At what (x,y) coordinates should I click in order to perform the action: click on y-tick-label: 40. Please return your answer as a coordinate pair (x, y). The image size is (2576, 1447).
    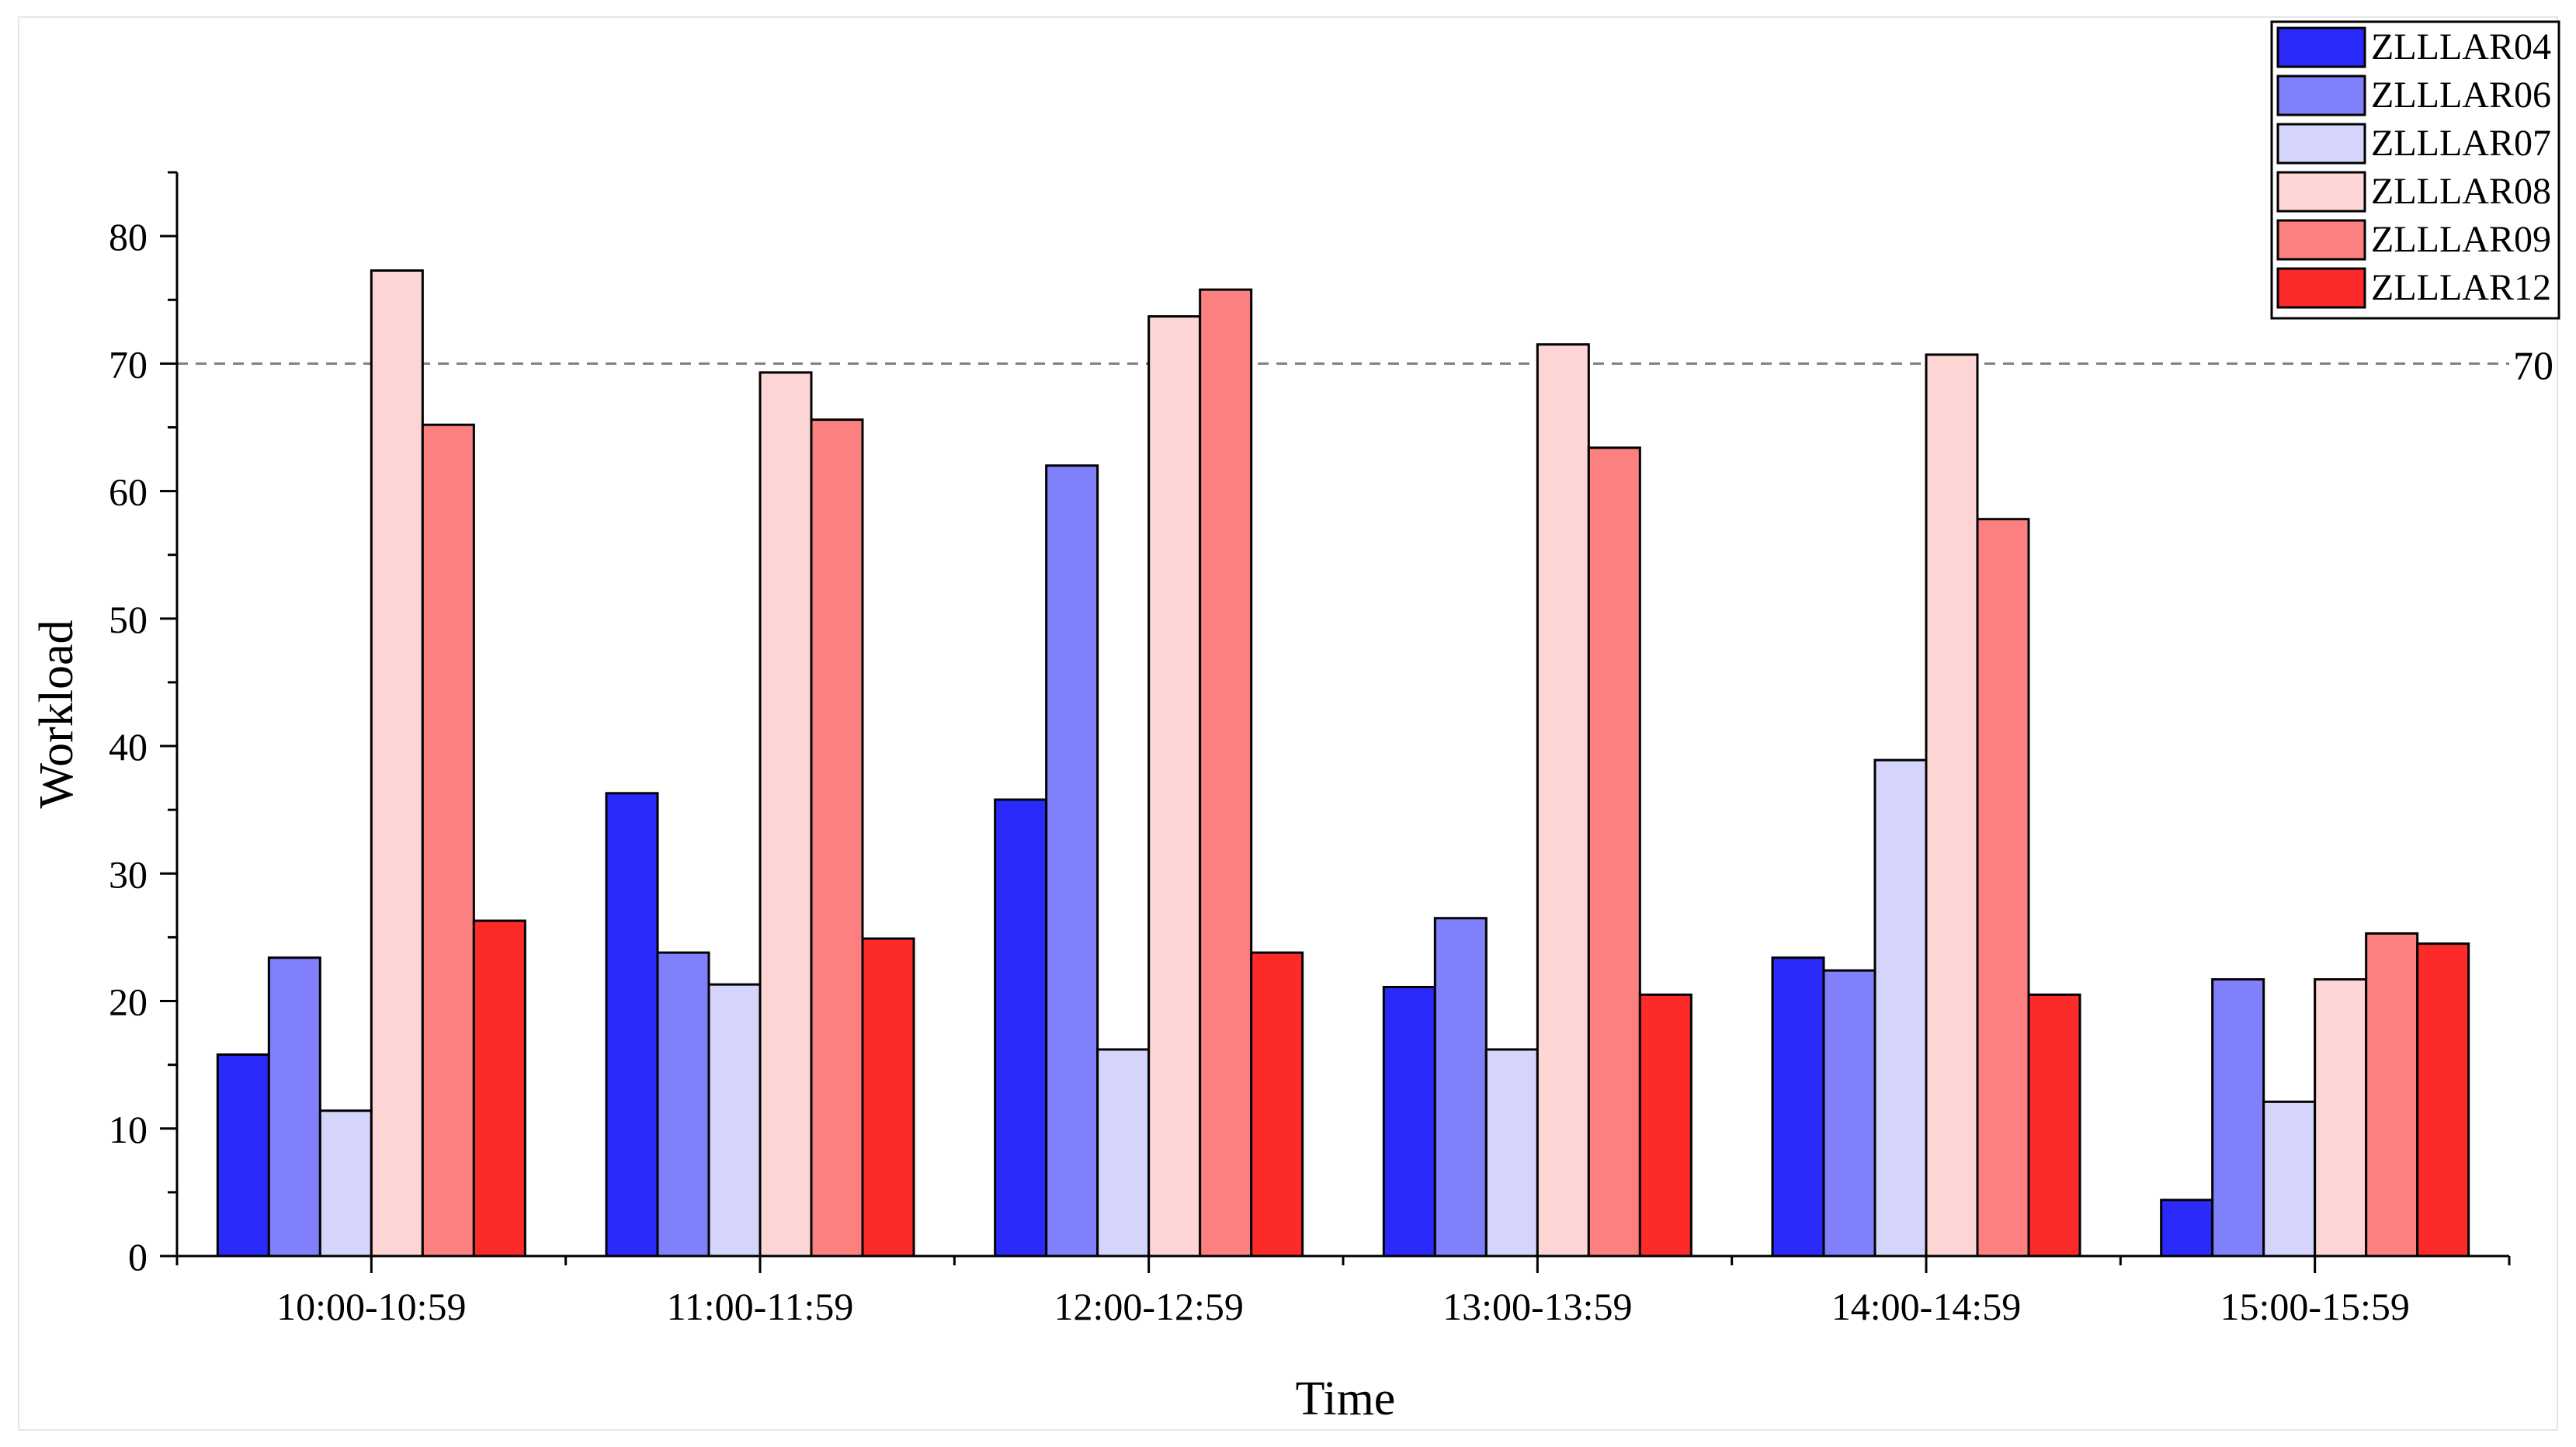
    Looking at the image, I should click on (128, 747).